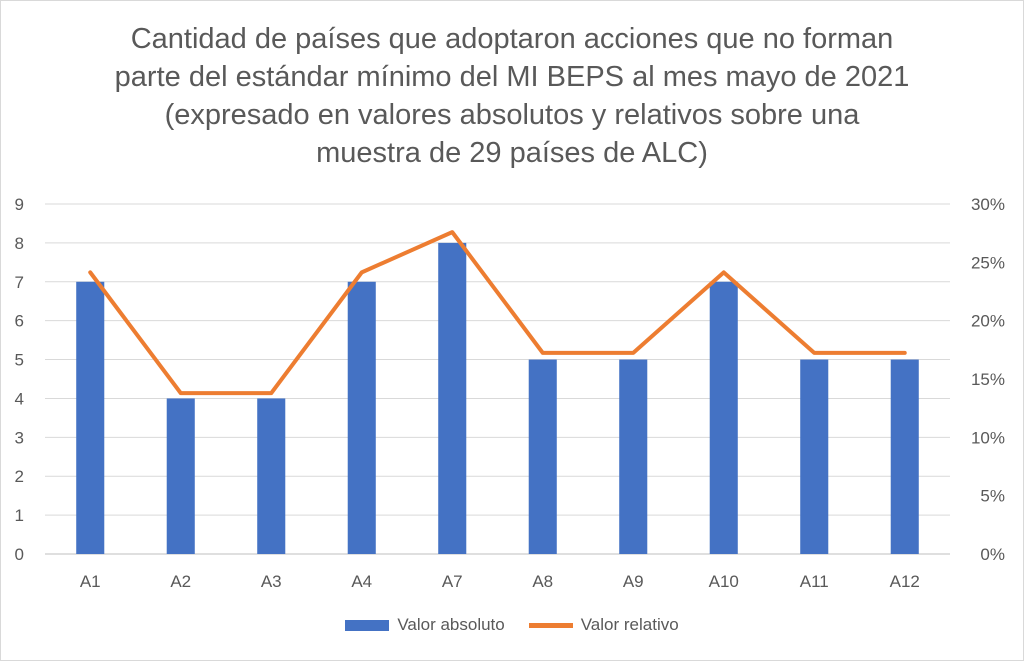 This screenshot has width=1024, height=661. What do you see at coordinates (992, 554) in the screenshot?
I see `y-right-tick-label: 0%` at bounding box center [992, 554].